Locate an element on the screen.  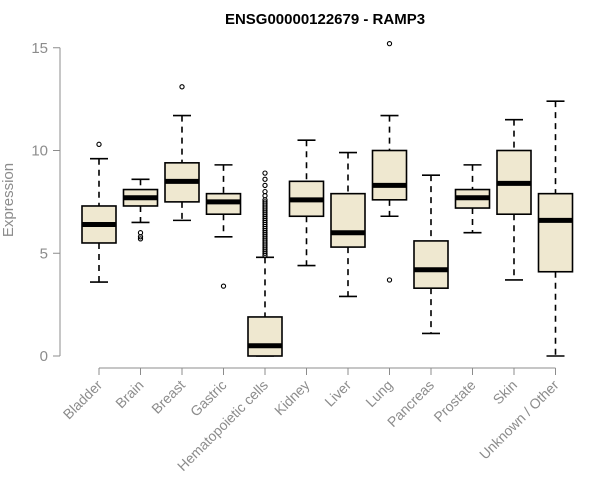
x-tick-label: Kidney is located at coordinates (292, 398).